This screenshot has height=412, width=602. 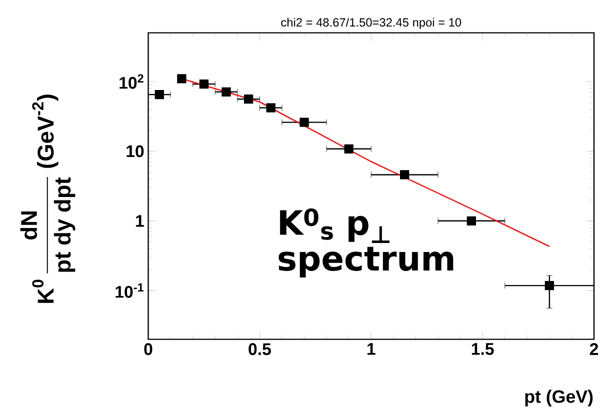 What do you see at coordinates (48, 198) in the screenshot?
I see `y-axis-title: $\text{K}^{\text{0}}\,\frac{\text{dN}}{\text{pt dy dpt}}\;\text{(GeV}^{\text{-2}}\text{)}$` at bounding box center [48, 198].